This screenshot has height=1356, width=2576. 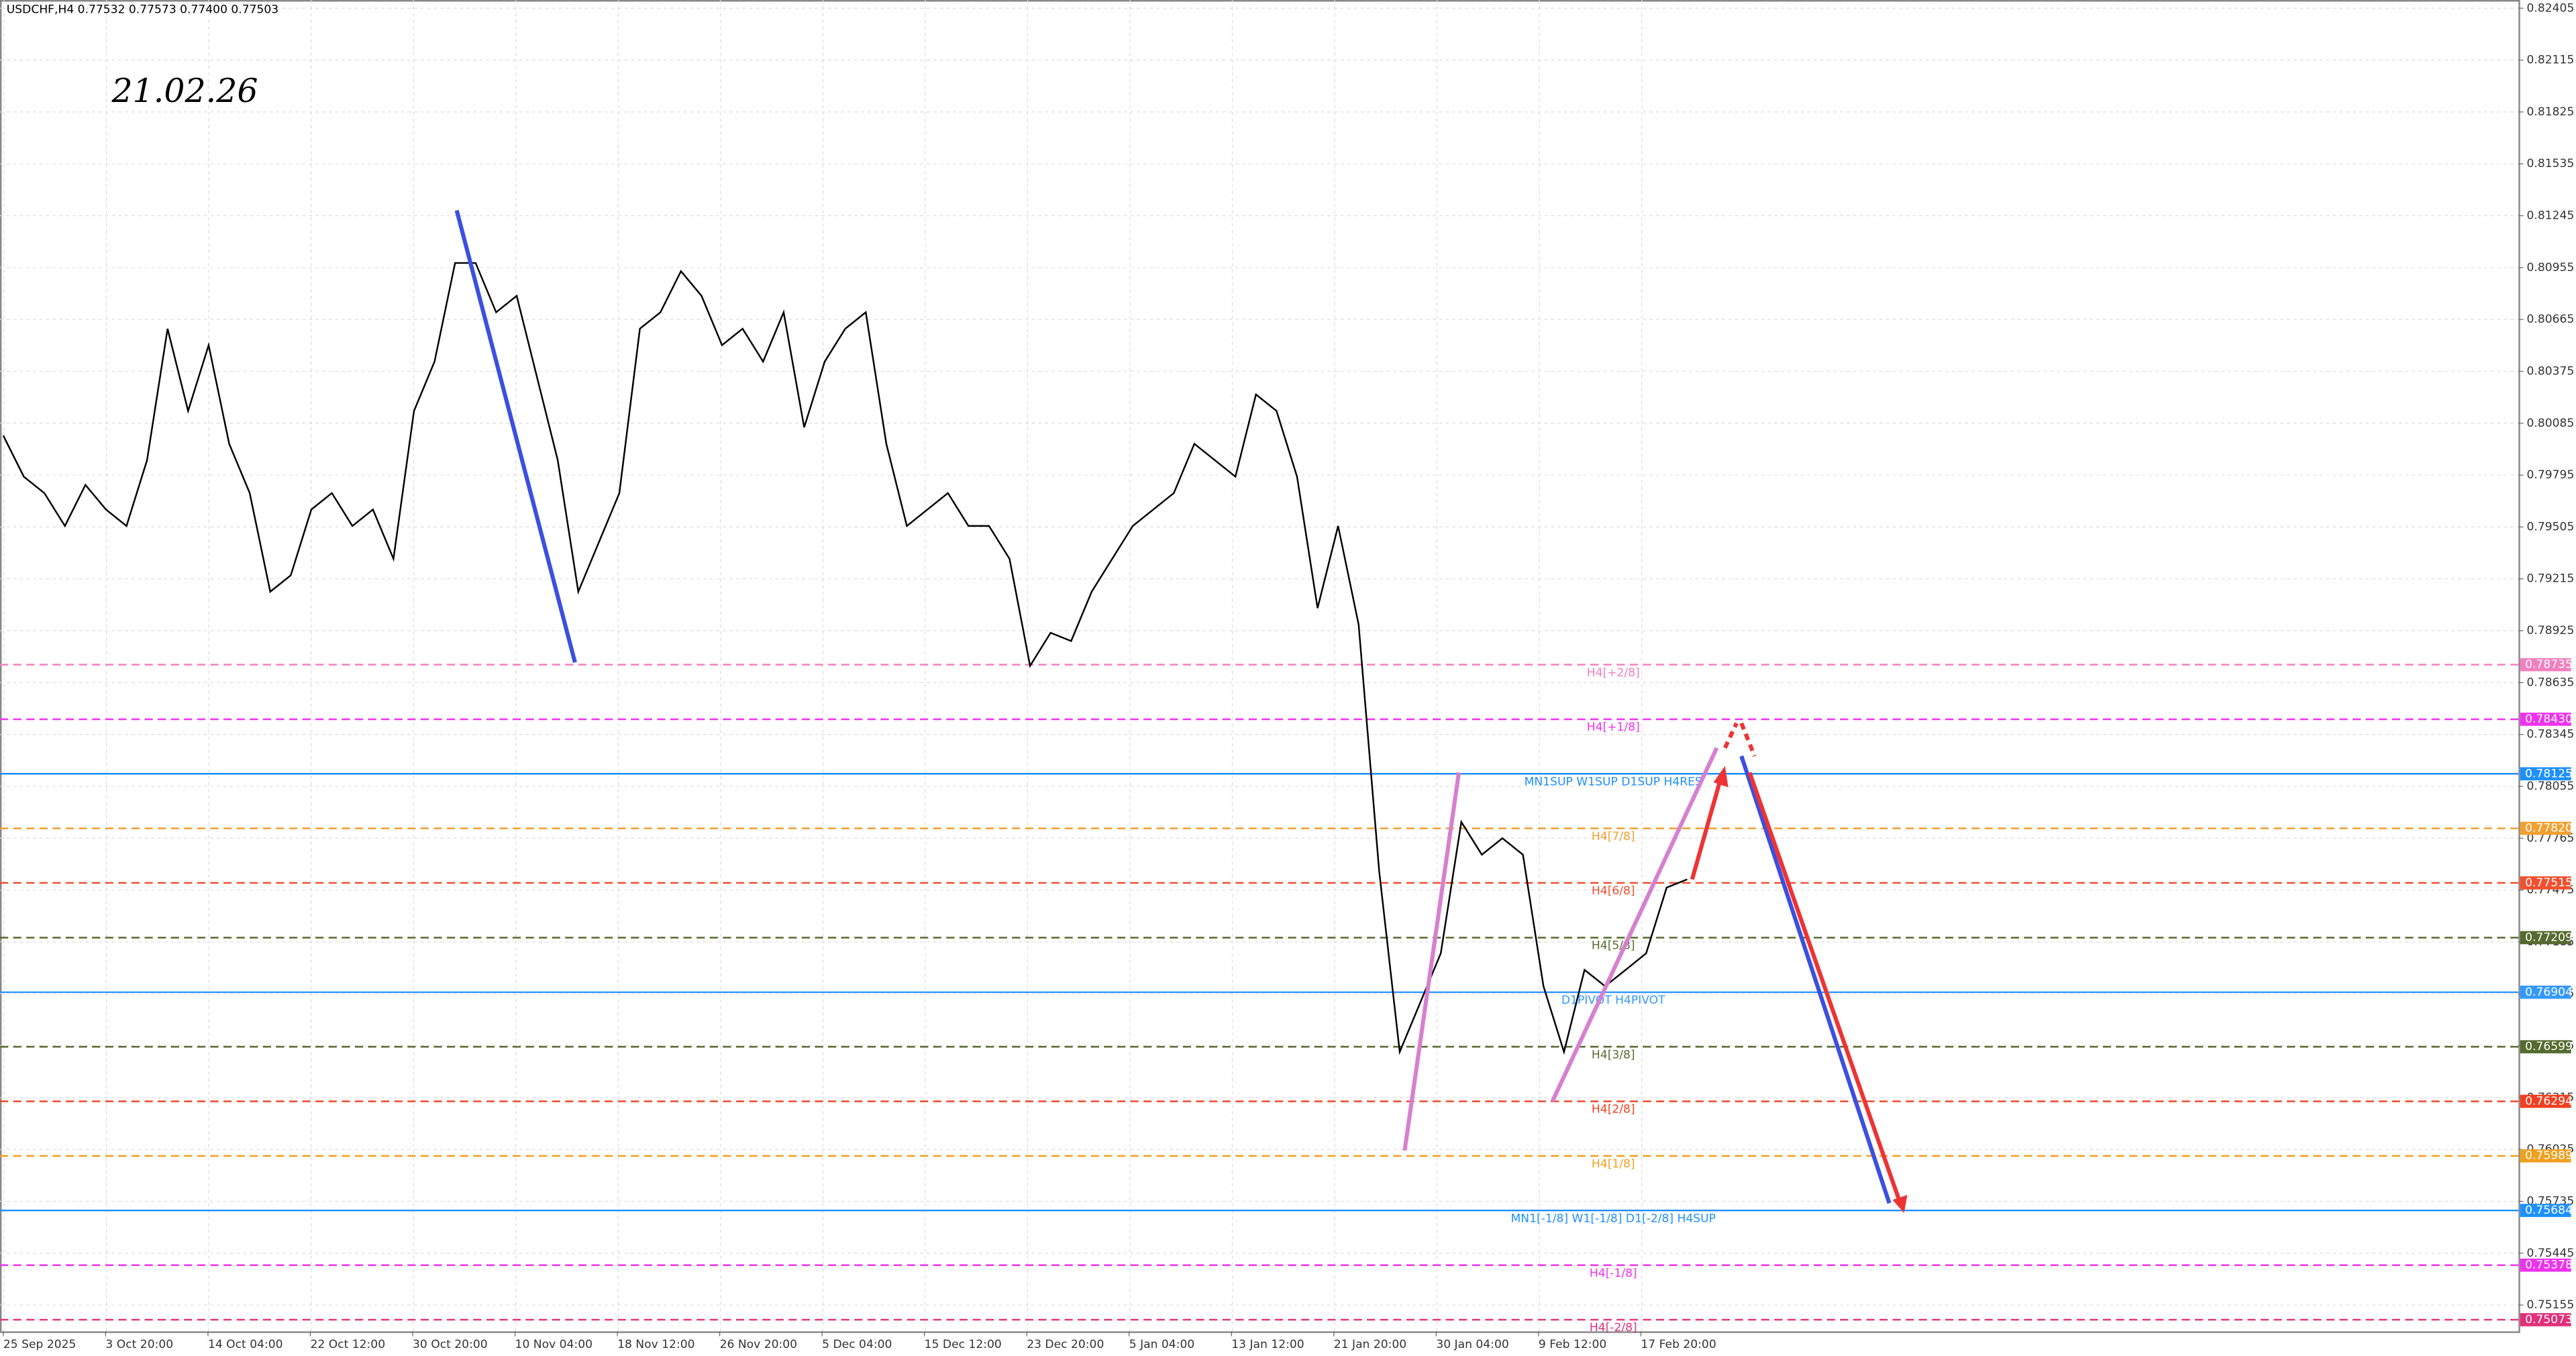 I want to click on x-tick-label: 30 Jan 04:00, so click(x=1472, y=1344).